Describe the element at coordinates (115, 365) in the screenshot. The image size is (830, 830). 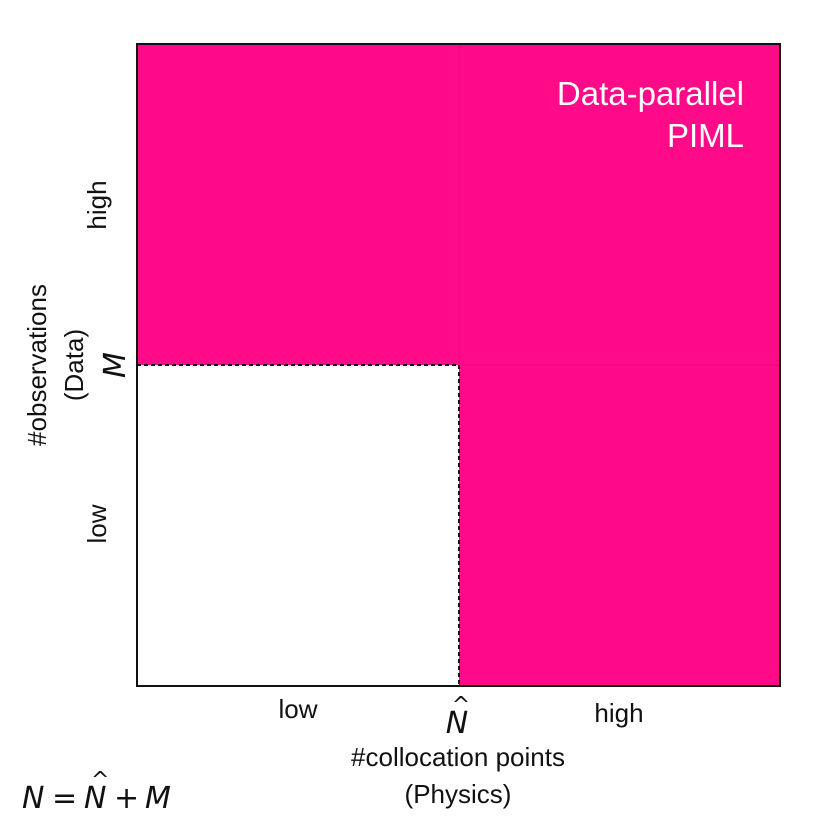
I see `y-threshold-m: M` at that location.